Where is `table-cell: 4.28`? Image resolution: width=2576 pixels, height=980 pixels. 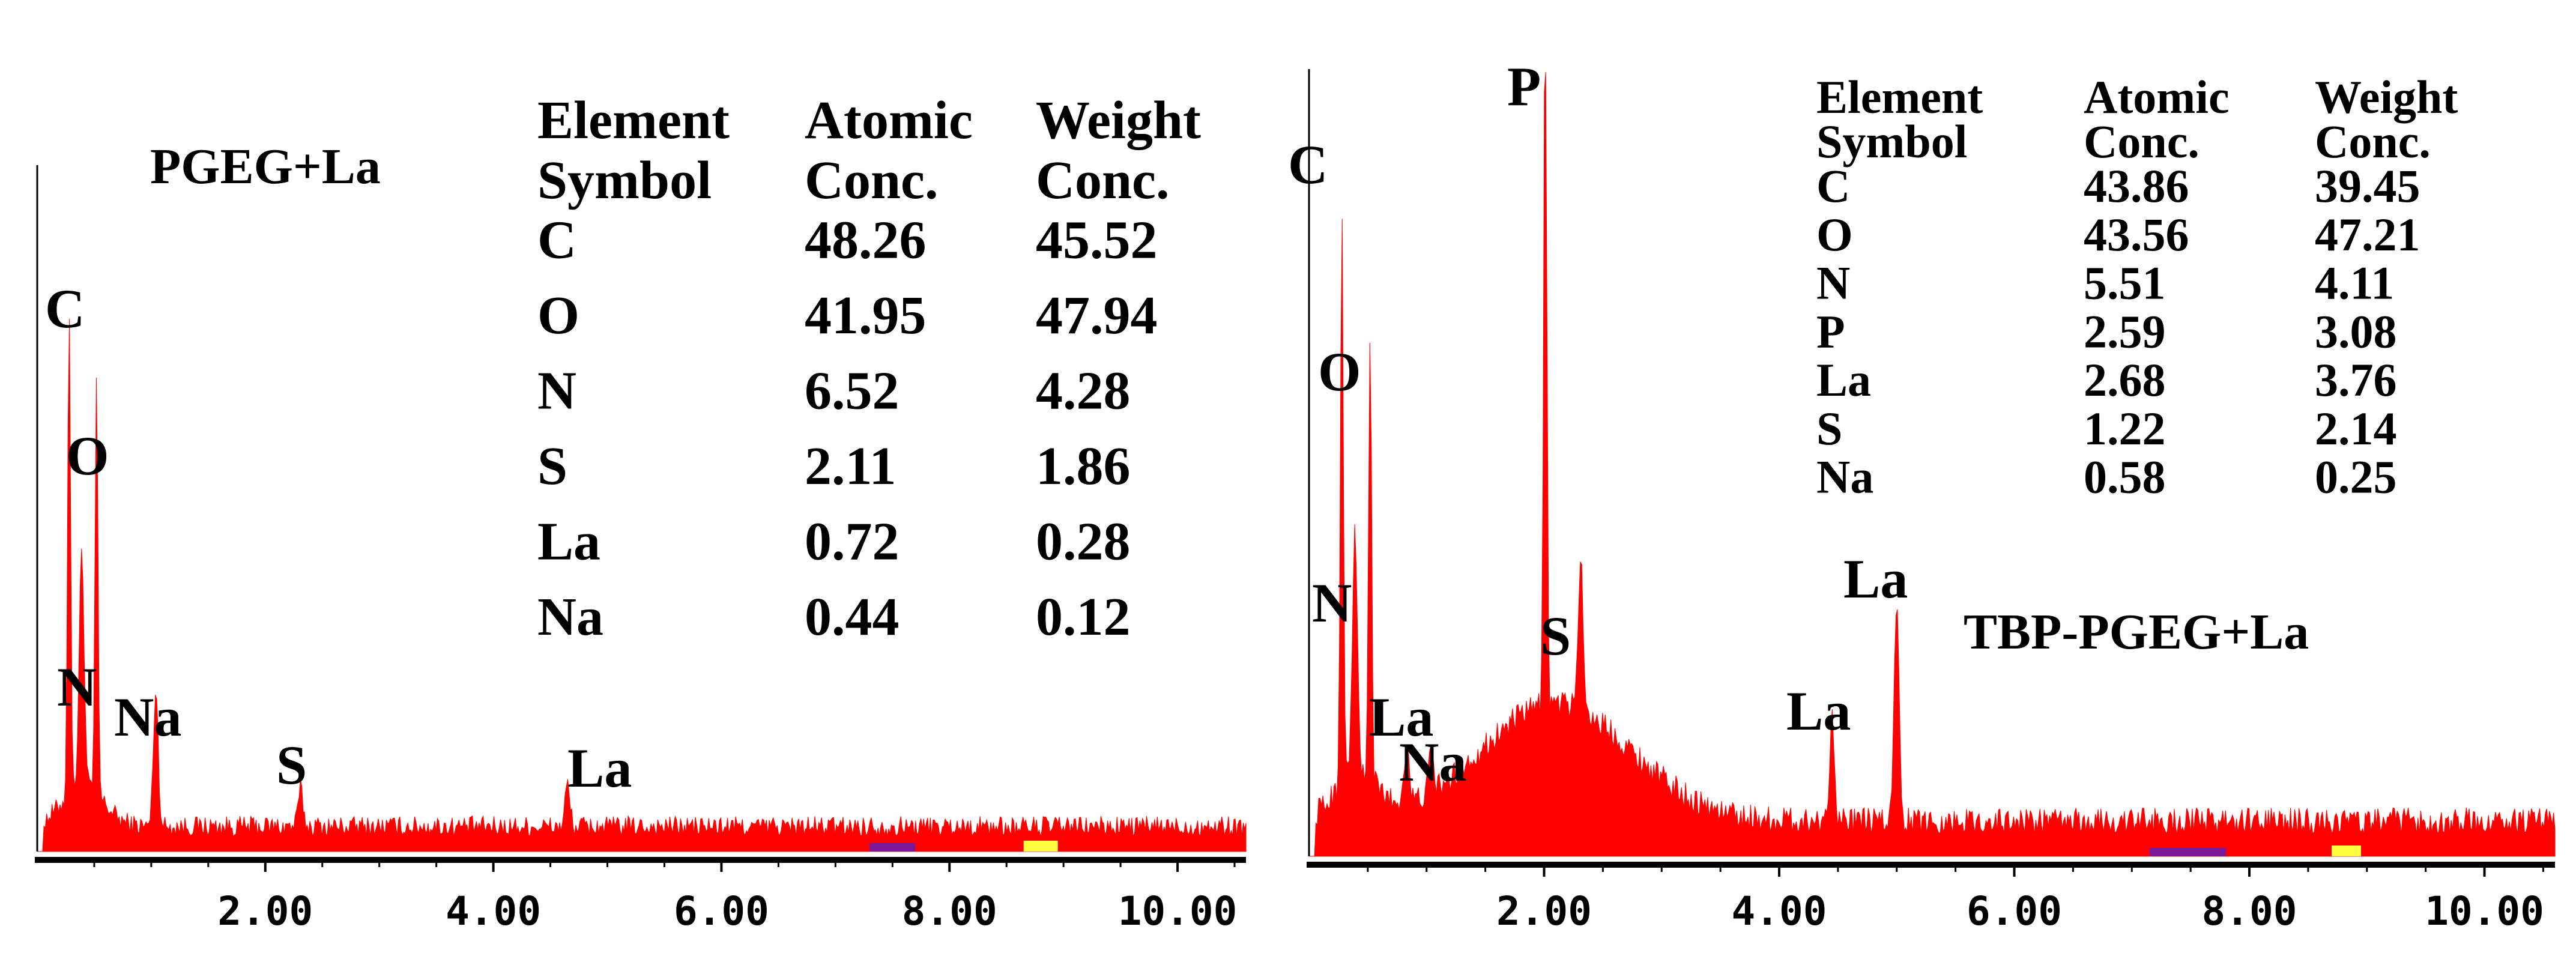 table-cell: 4.28 is located at coordinates (1083, 391).